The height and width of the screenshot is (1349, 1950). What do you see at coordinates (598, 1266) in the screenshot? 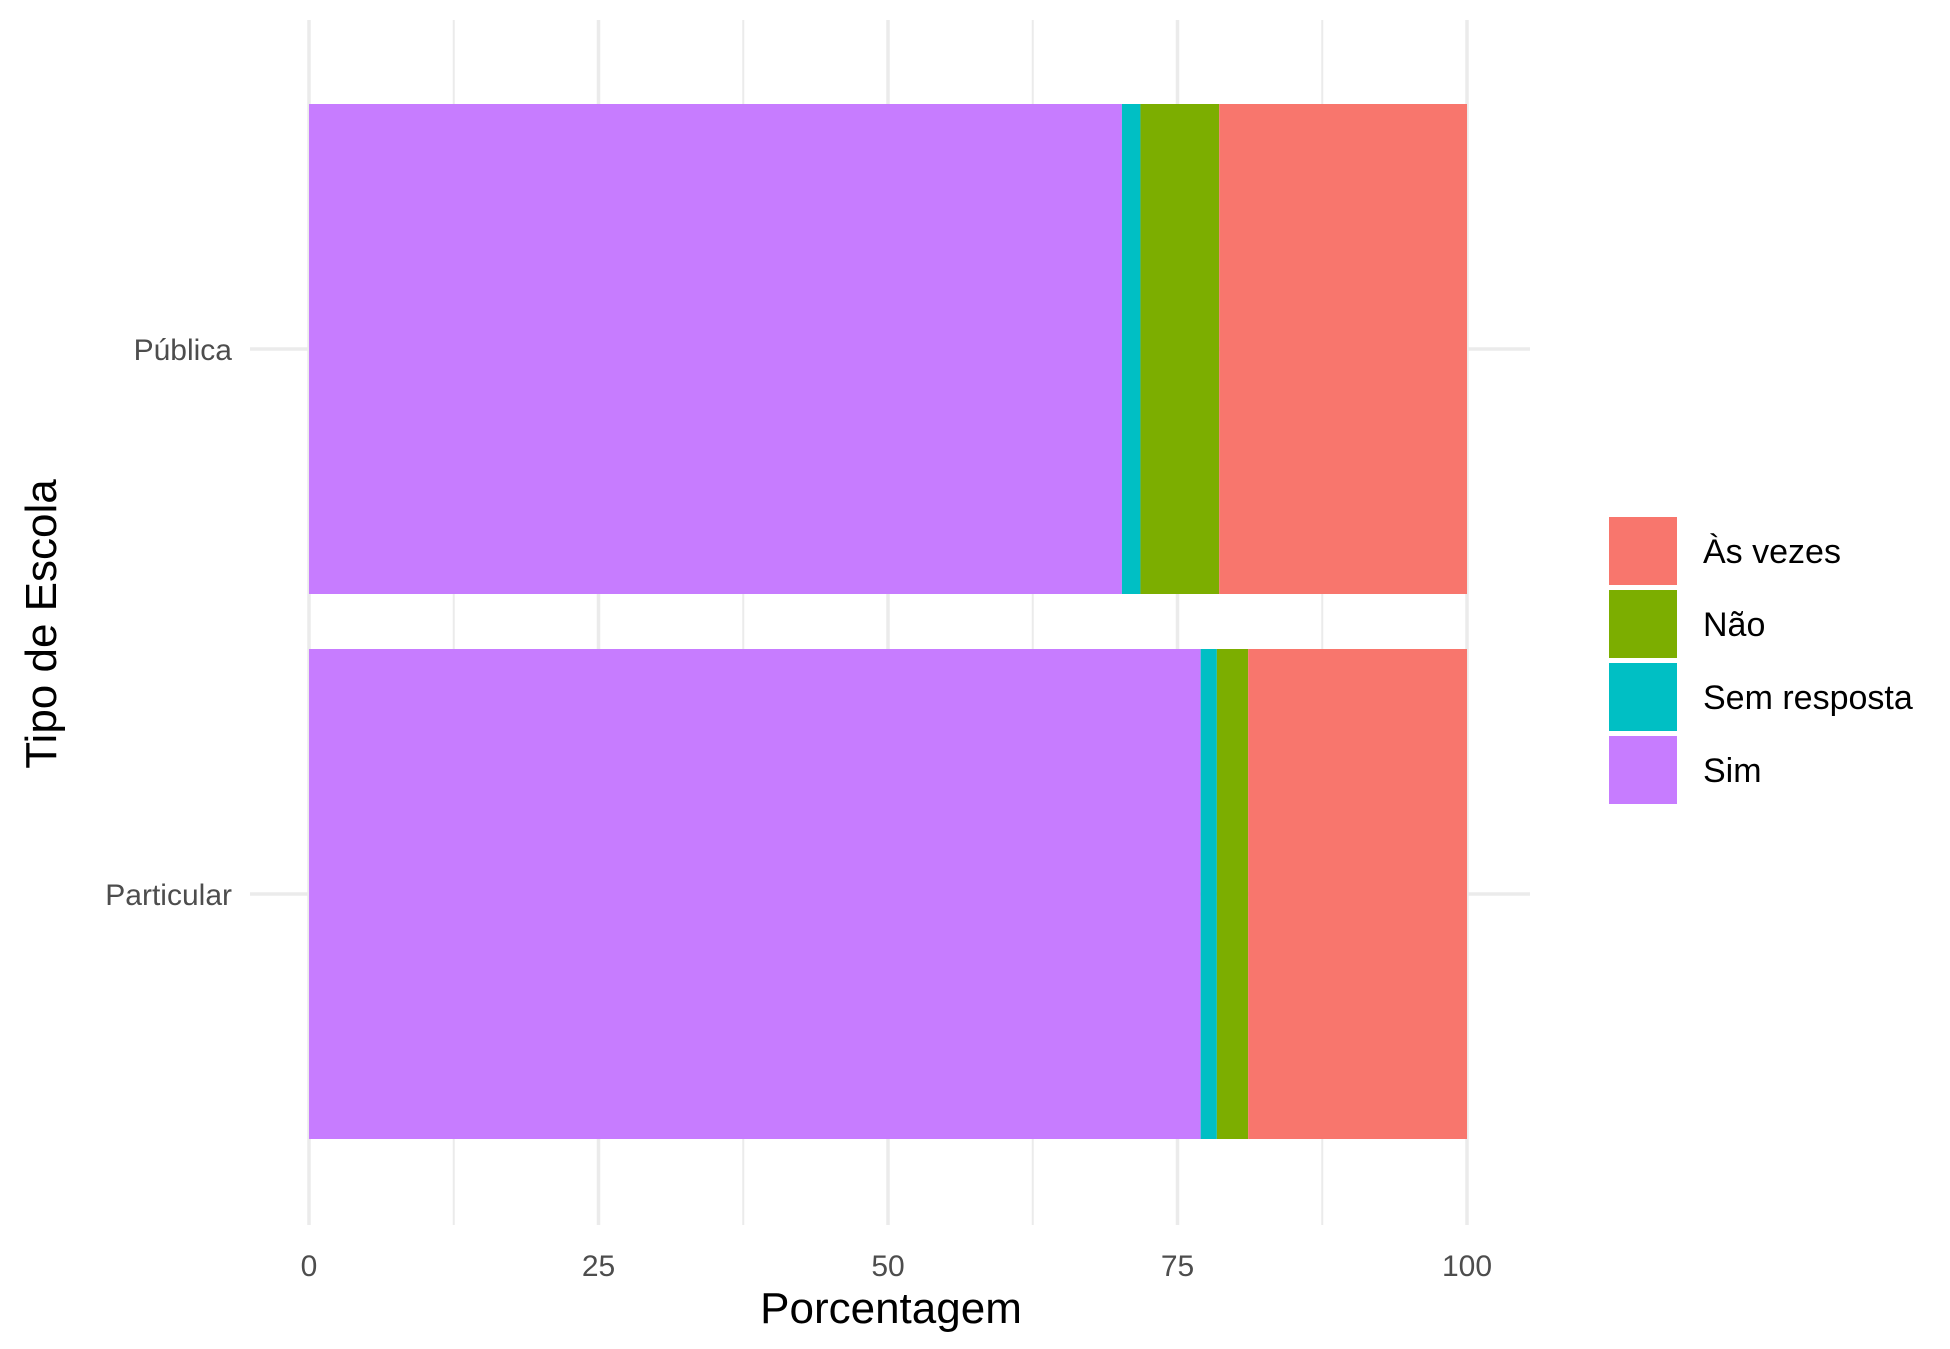
I see `x-tick-label: 25` at bounding box center [598, 1266].